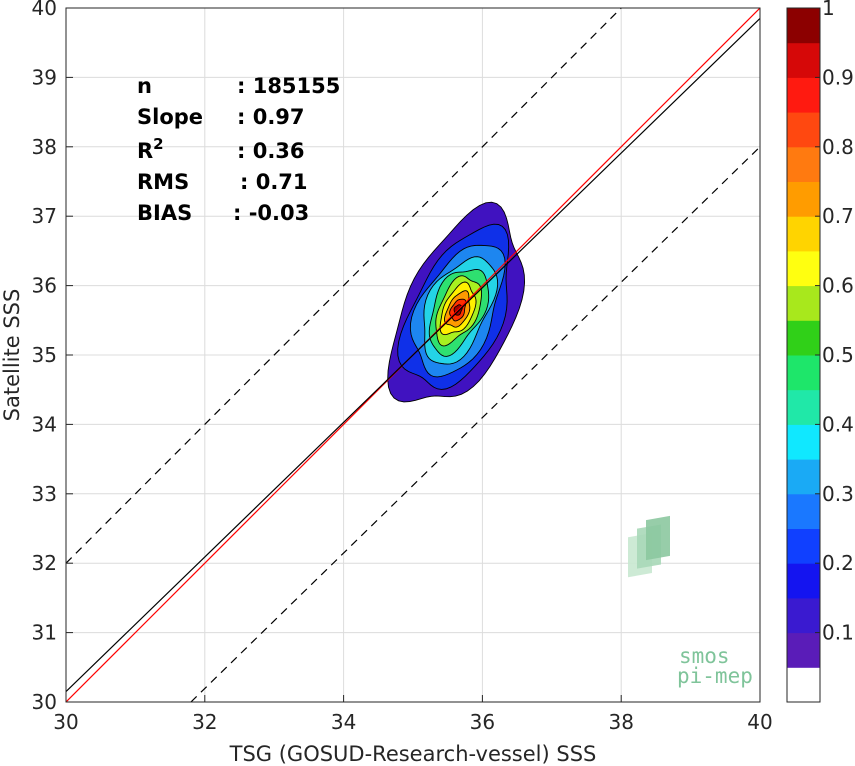 The image size is (855, 766). I want to click on logo-text-line1: smos, so click(704, 656).